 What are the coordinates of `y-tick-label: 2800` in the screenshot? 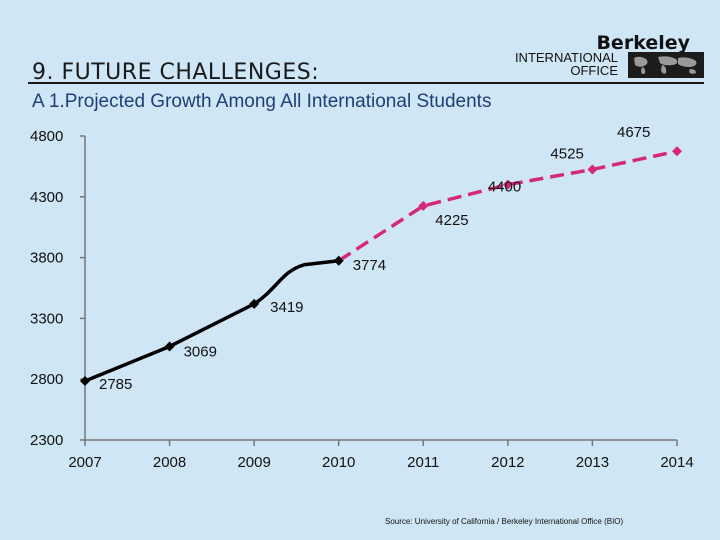 It's located at (46, 379).